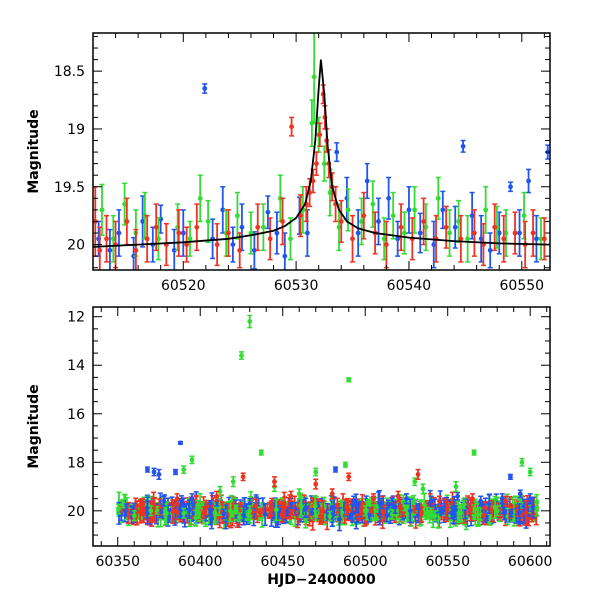 This screenshot has height=600, width=600. I want to click on y-tick-label: 19, so click(76, 130).